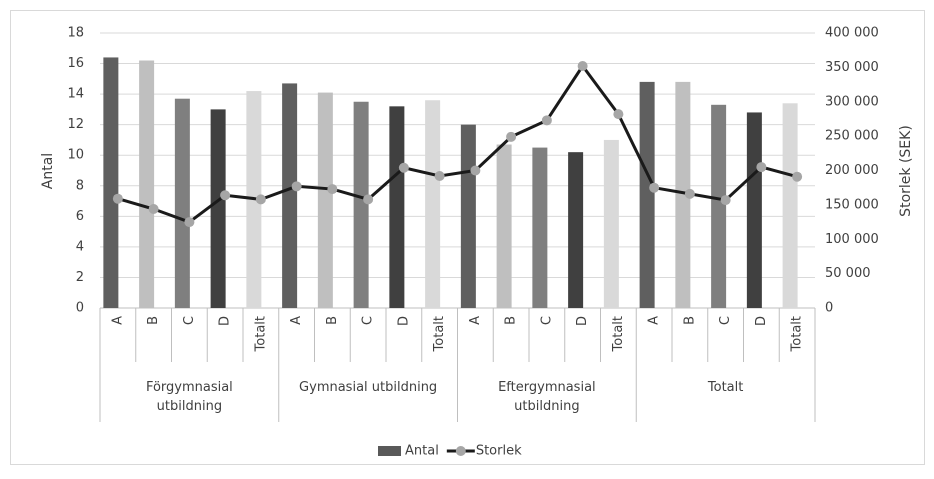 The image size is (934, 479). What do you see at coordinates (460, 451) in the screenshot?
I see `legend-marker` at bounding box center [460, 451].